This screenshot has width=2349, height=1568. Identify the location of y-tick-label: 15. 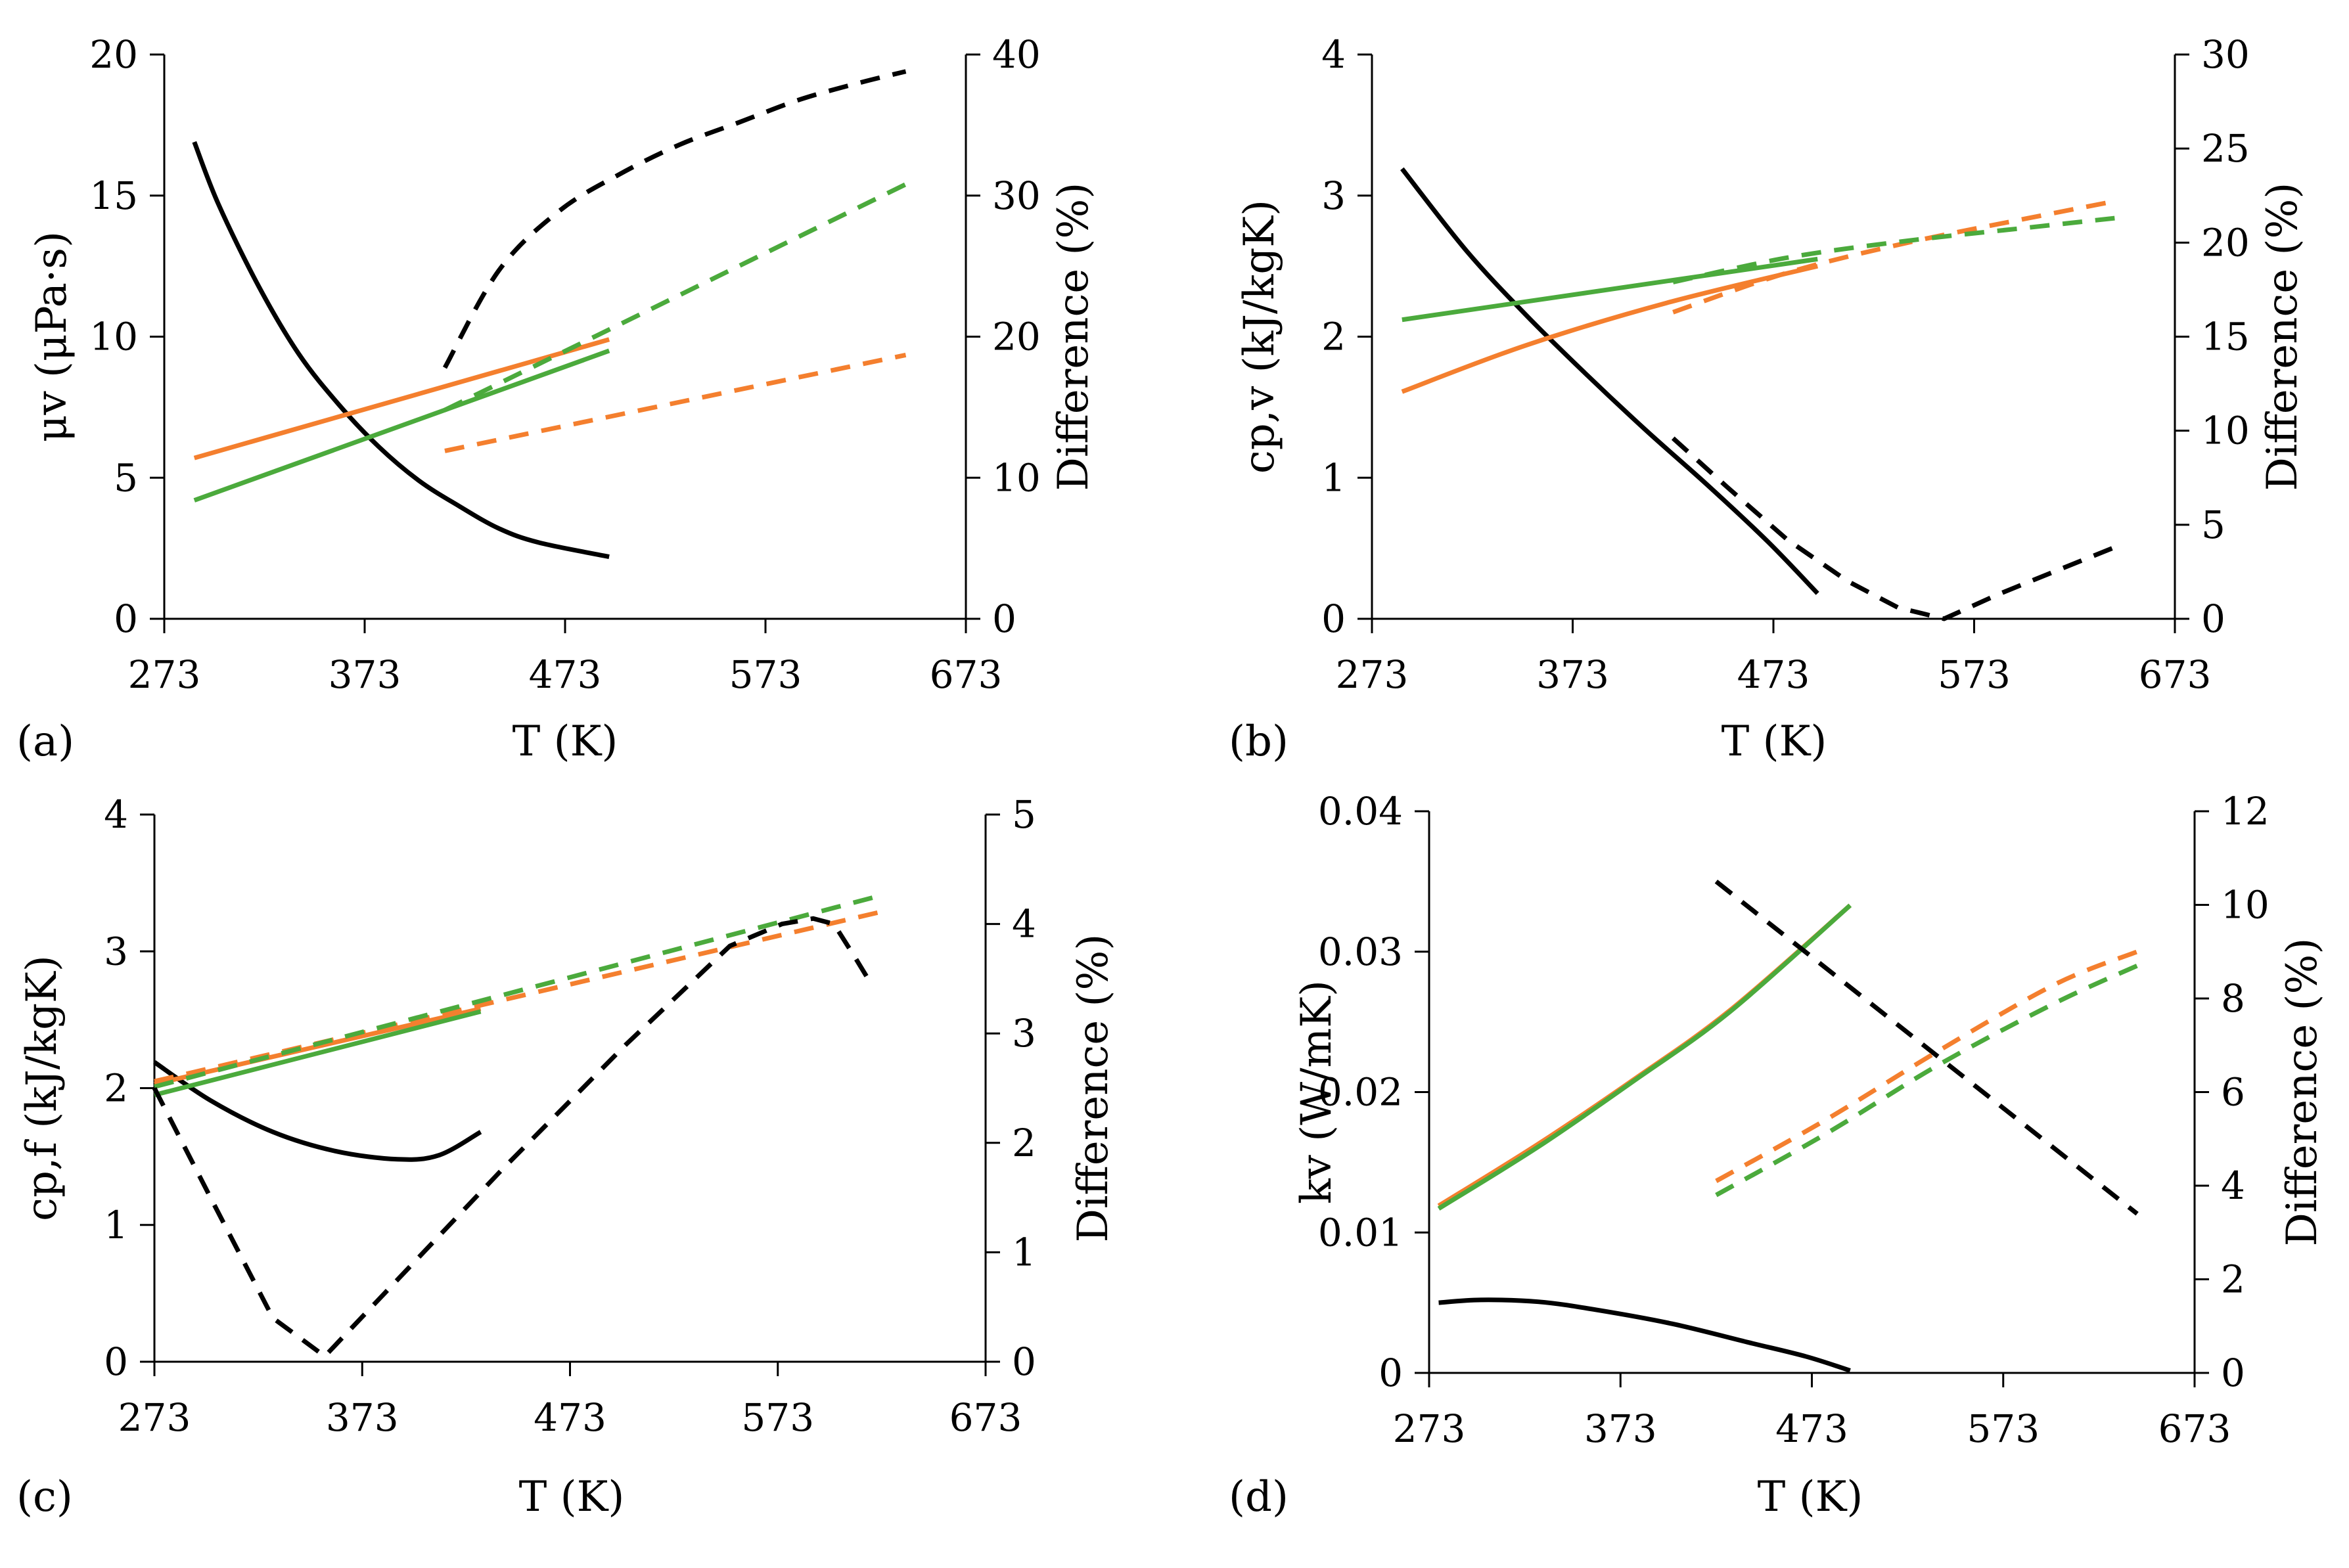
(113, 195).